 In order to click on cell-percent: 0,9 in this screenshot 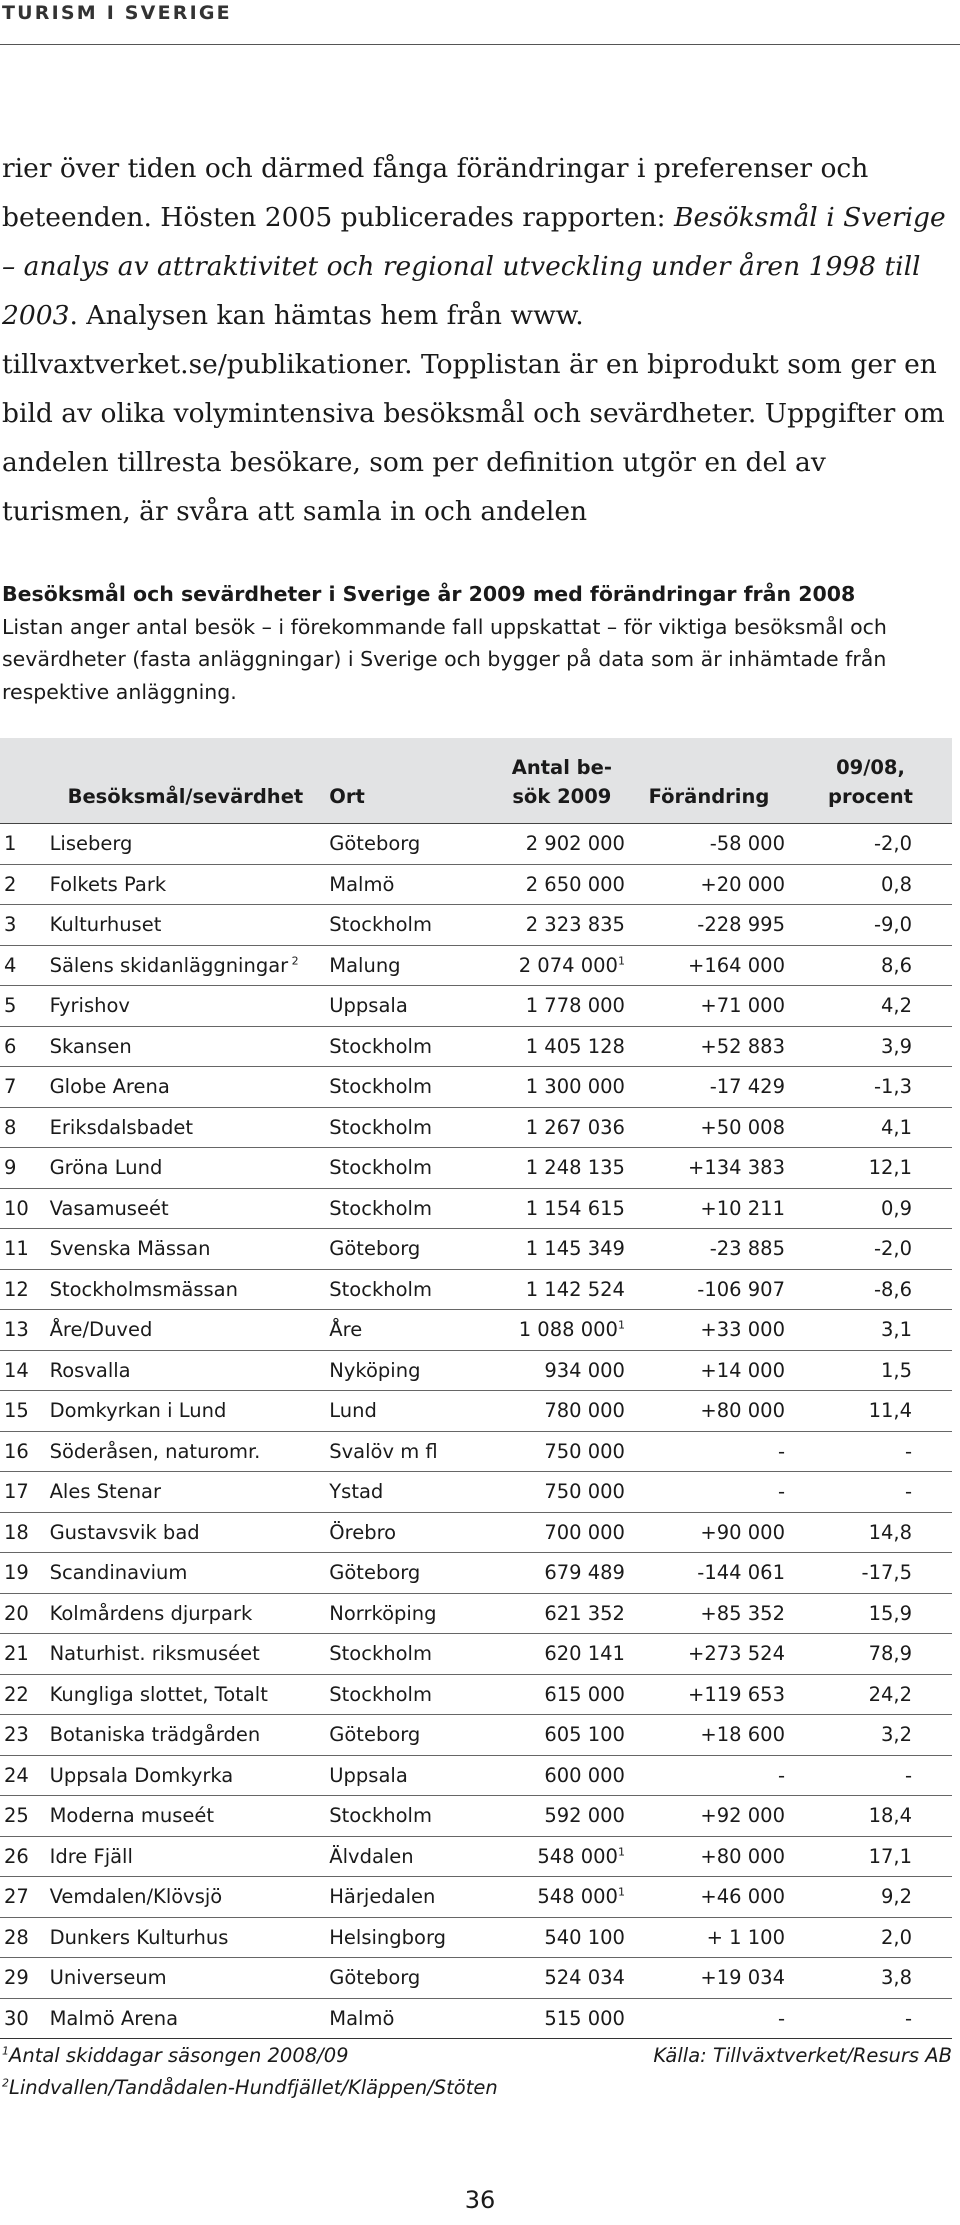, I will do `click(870, 1208)`.